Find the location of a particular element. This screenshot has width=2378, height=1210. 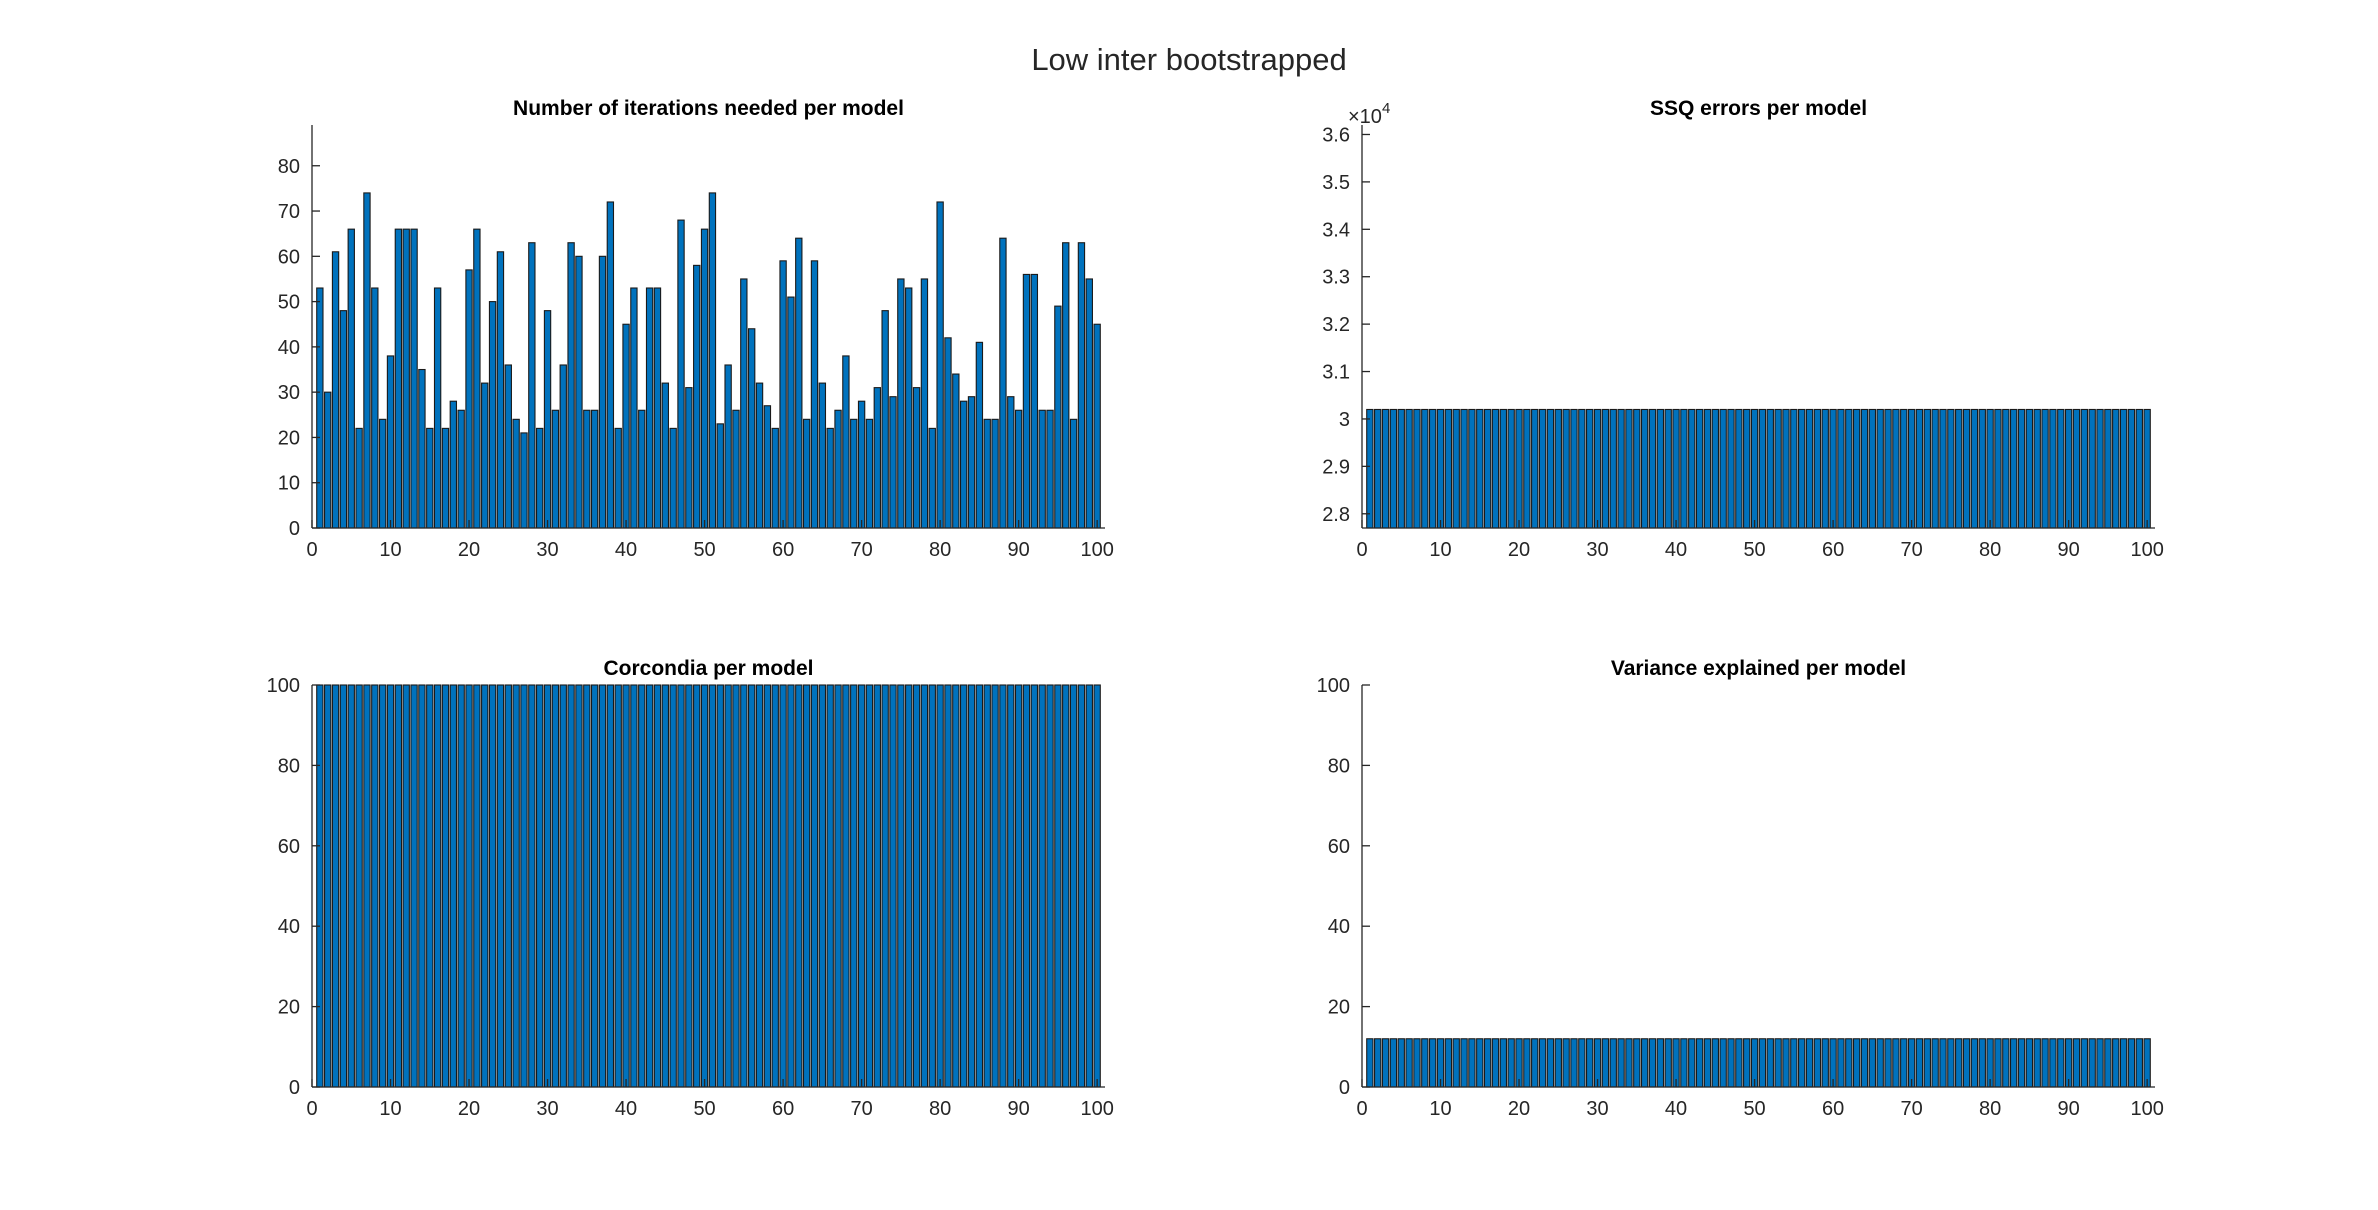

y-tick-label: 10 is located at coordinates (289, 484).